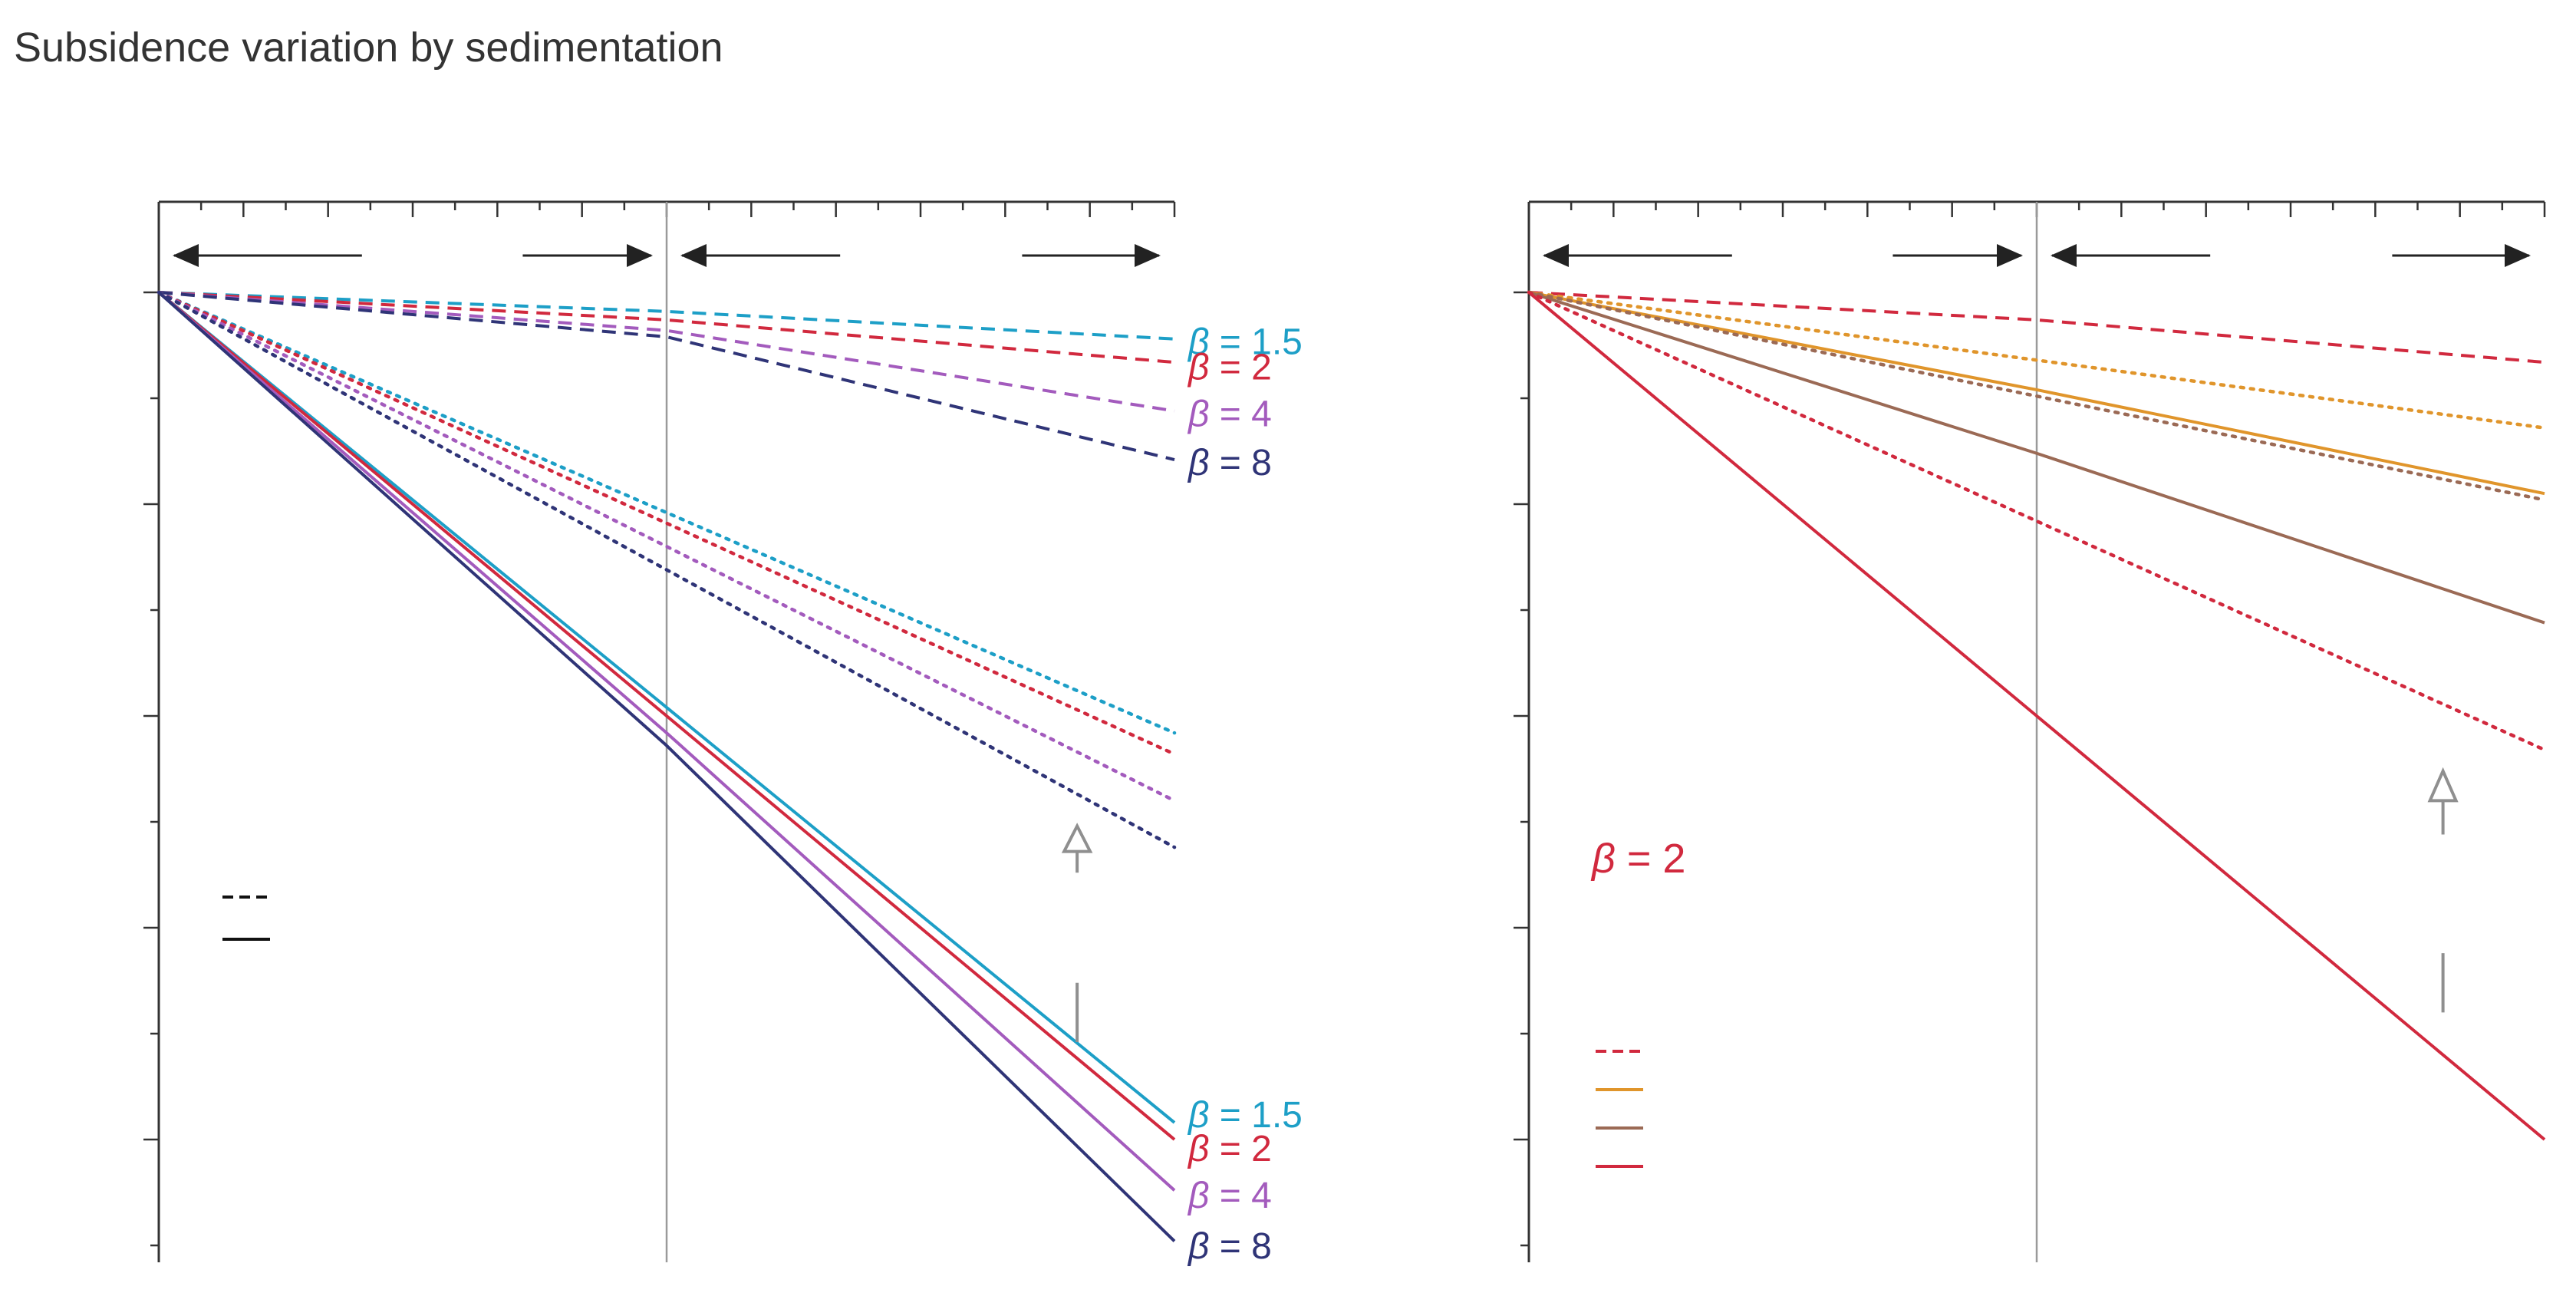 Image resolution: width=2576 pixels, height=1293 pixels. What do you see at coordinates (368, 48) in the screenshot?
I see `figure-title: Subsidence variation by sedimentation` at bounding box center [368, 48].